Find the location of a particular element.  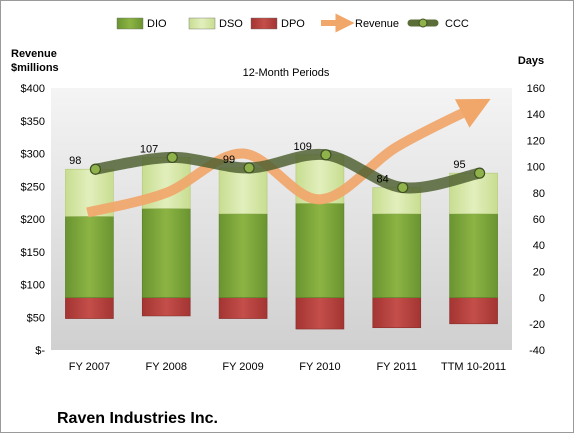

right-tick-label: 40 is located at coordinates (539, 246).